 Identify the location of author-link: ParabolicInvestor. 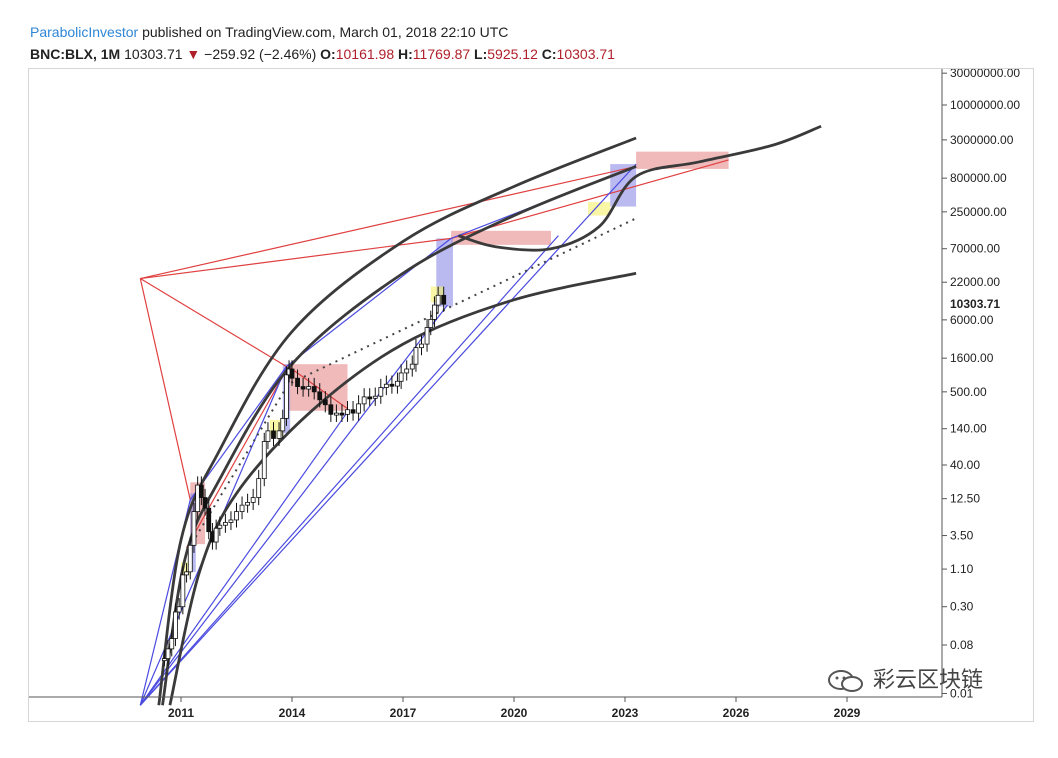
(84, 32).